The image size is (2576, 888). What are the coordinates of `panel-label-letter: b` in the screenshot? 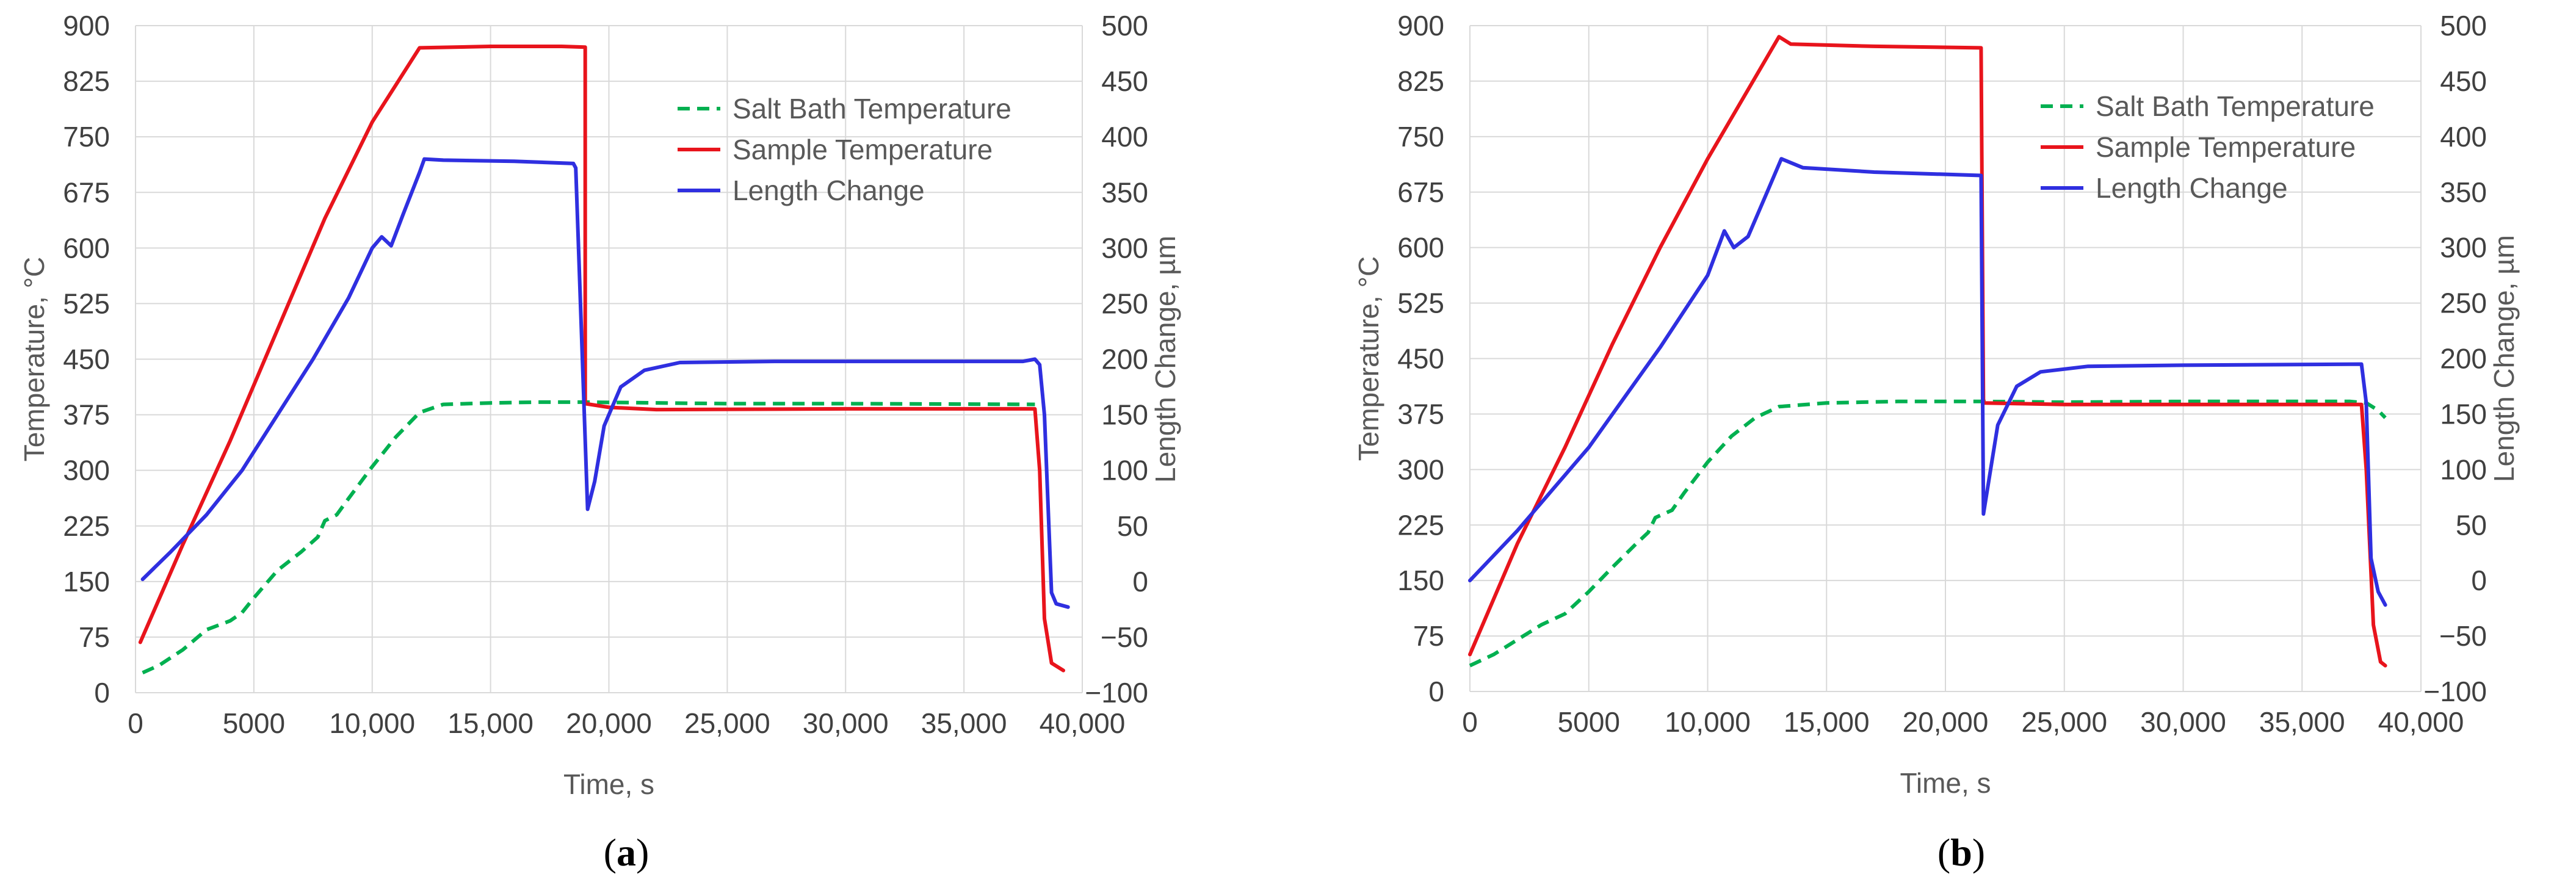 It's located at (1961, 853).